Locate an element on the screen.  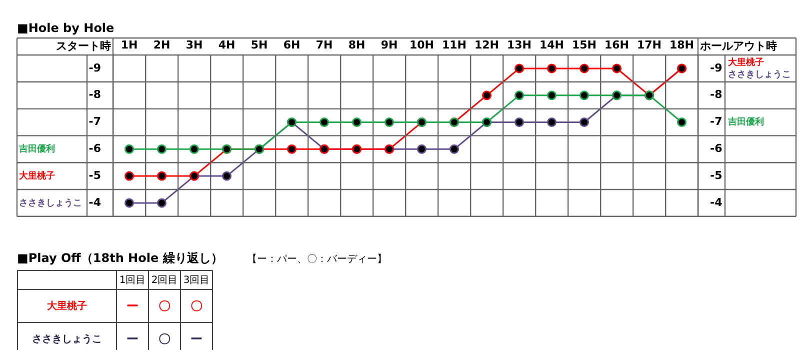
x-tick-label: 2H is located at coordinates (161, 45).